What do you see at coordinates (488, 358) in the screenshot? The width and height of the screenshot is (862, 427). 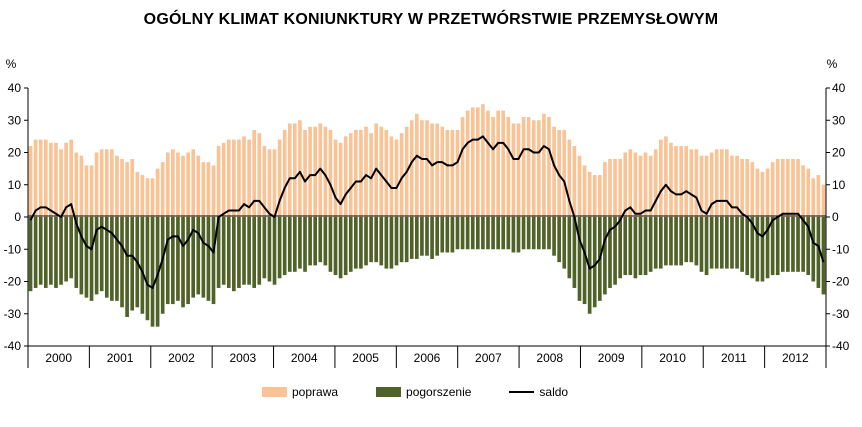 I see `x-tick-label: 2007` at bounding box center [488, 358].